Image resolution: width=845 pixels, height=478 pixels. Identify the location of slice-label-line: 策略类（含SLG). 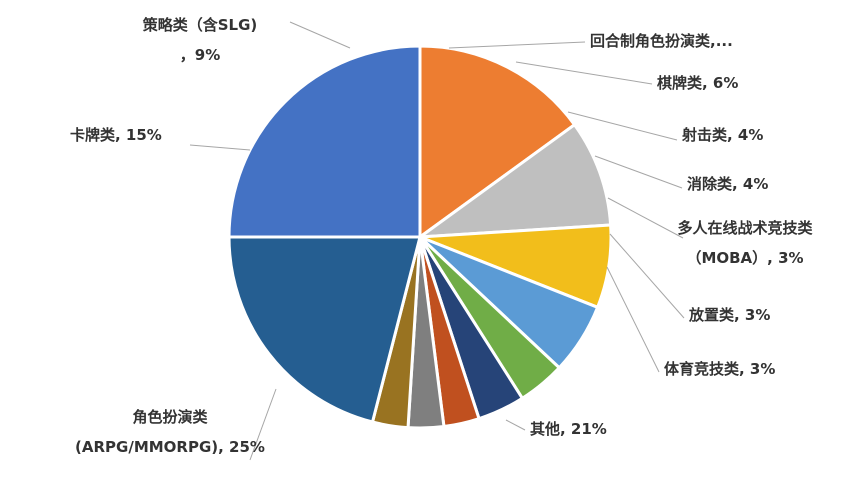
(200, 25).